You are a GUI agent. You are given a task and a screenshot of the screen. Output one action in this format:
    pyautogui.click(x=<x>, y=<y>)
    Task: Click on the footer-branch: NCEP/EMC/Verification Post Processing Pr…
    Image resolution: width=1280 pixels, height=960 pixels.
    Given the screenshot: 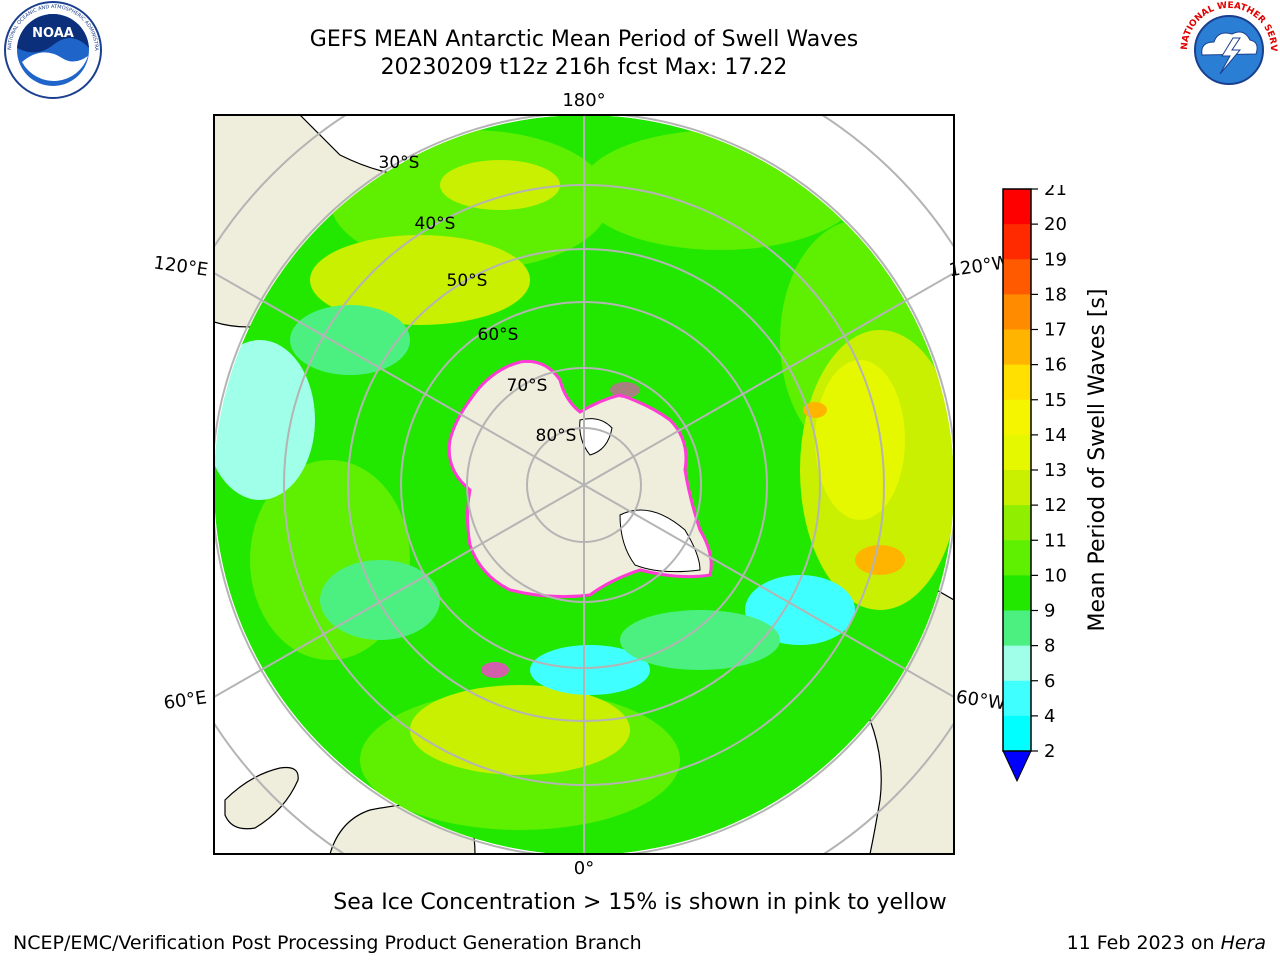 What is the action you would take?
    pyautogui.click(x=327, y=943)
    